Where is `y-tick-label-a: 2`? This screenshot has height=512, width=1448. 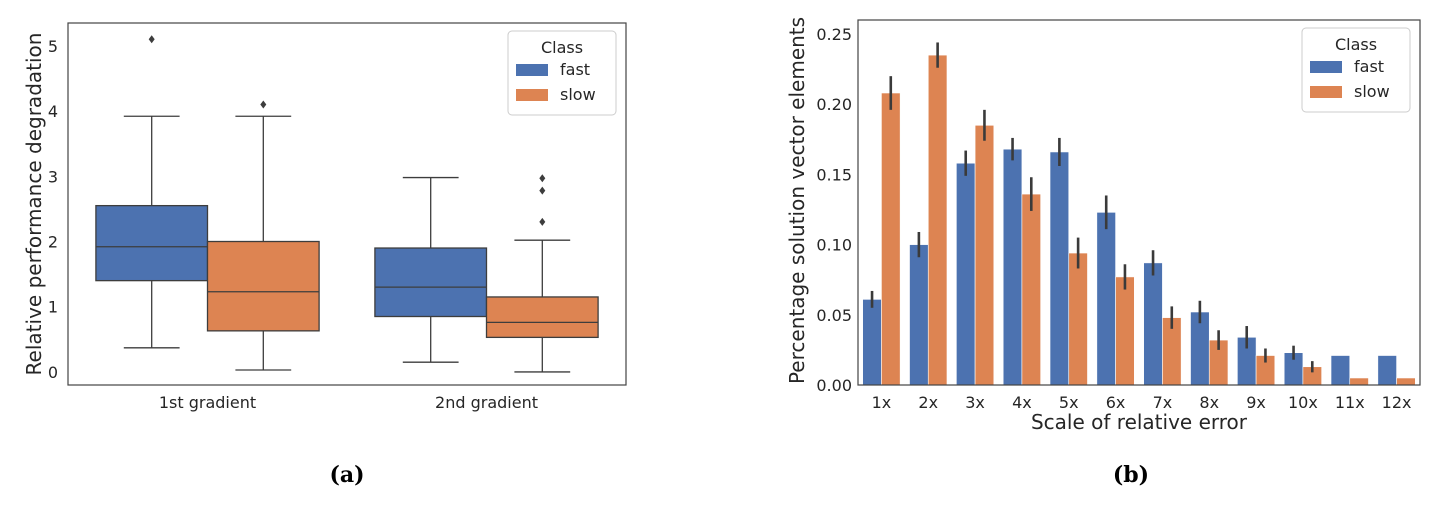
y-tick-label-a: 2 is located at coordinates (53, 242).